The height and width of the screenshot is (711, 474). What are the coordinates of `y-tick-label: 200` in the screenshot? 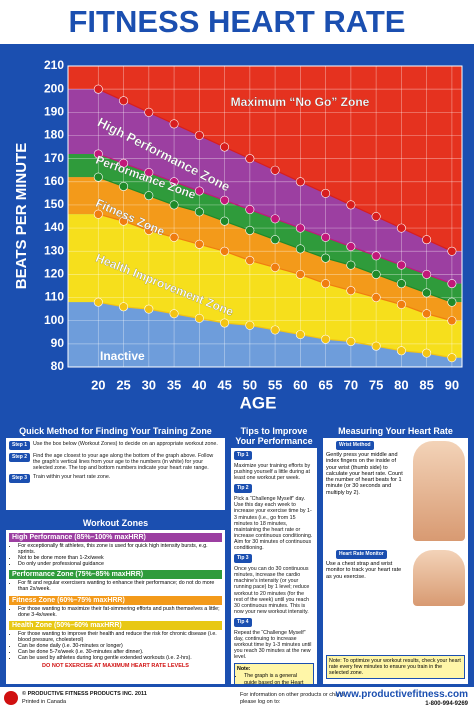 It's located at (54, 88).